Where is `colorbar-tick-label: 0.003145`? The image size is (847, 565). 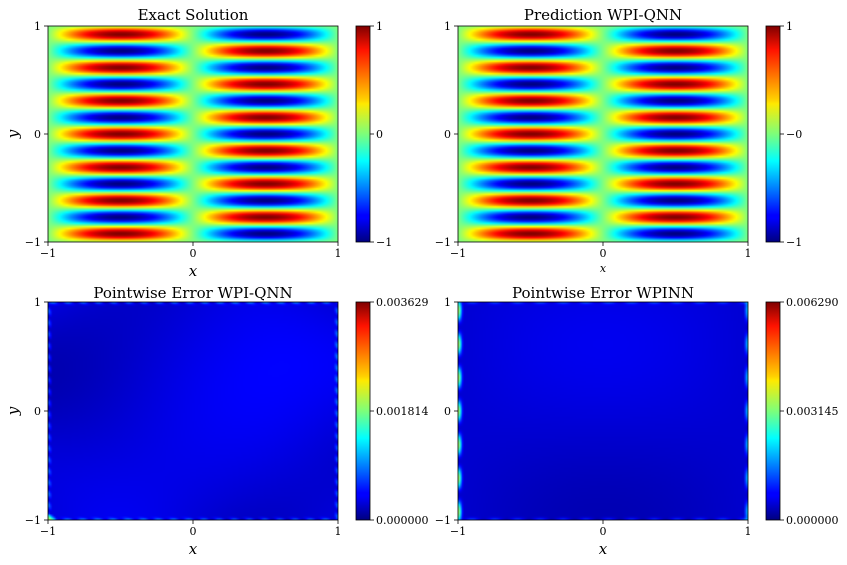 colorbar-tick-label: 0.003145 is located at coordinates (812, 411).